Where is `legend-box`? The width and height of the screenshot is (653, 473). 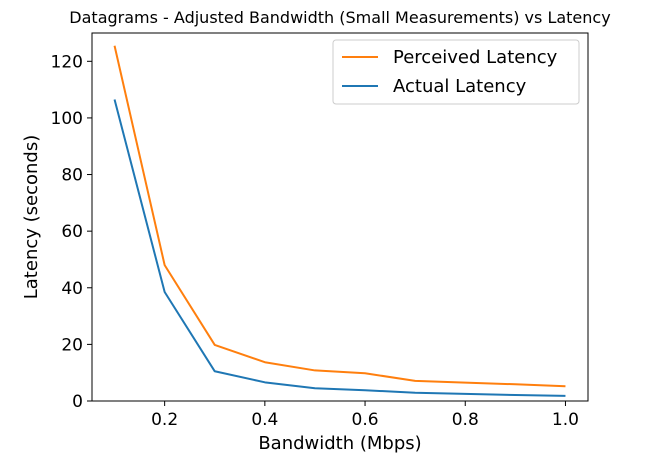 legend-box is located at coordinates (456, 72).